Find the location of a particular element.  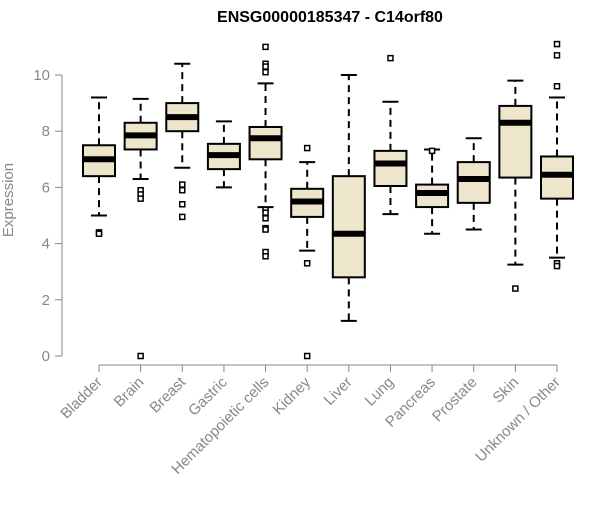

y-axis: 0 2 4 6 8 10 is located at coordinates (48, 216).